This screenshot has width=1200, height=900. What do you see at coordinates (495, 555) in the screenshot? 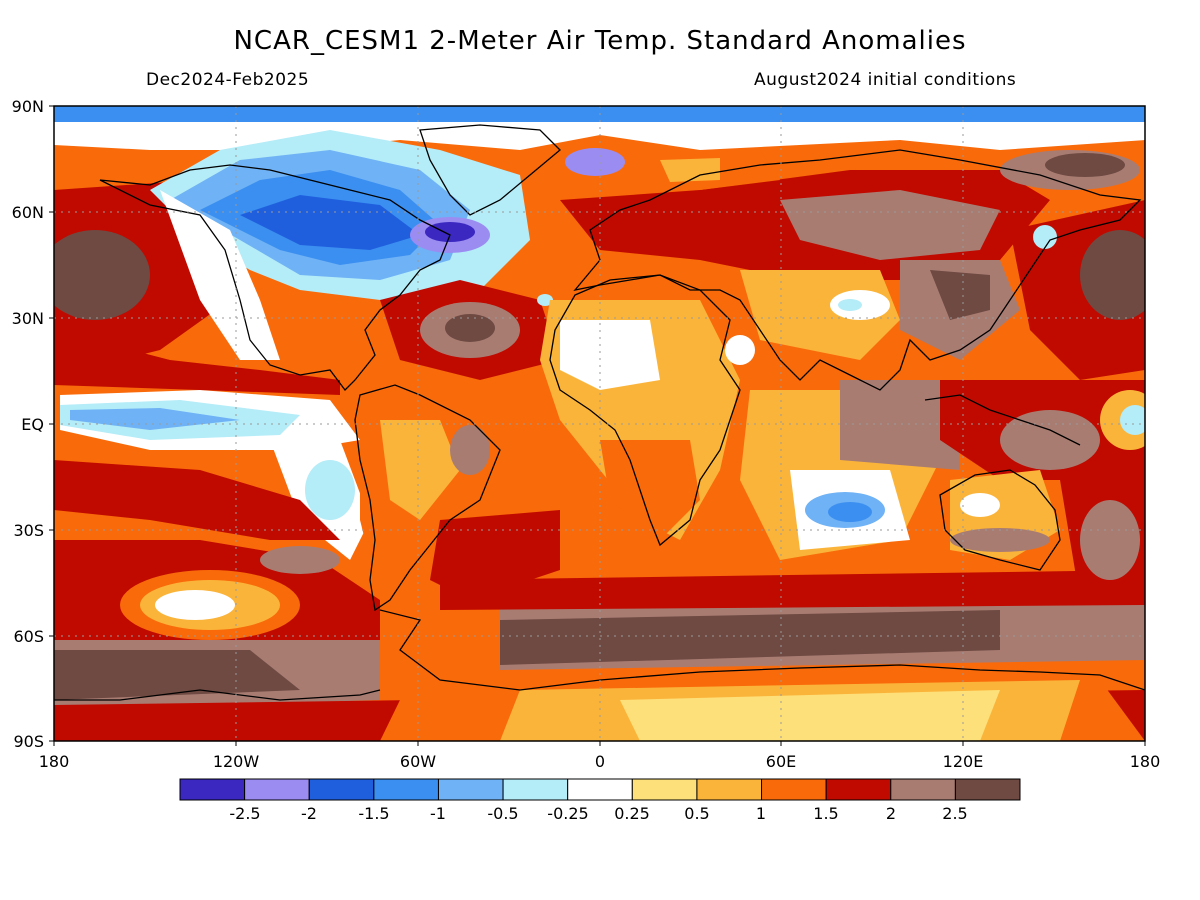
I see `s-atlantic-red` at bounding box center [495, 555].